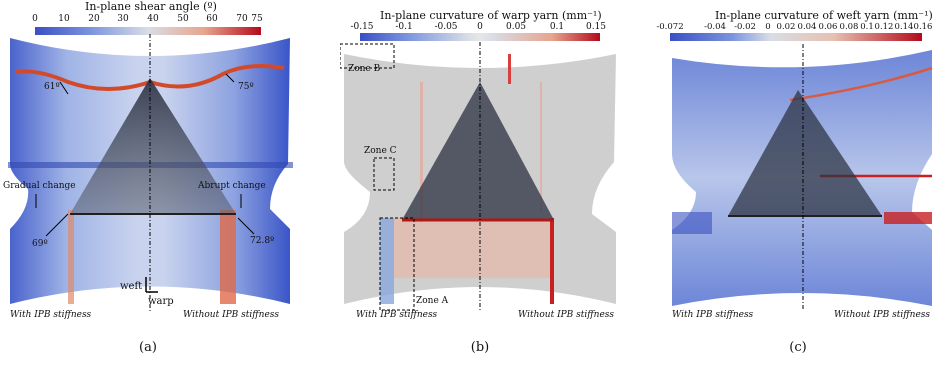 The width and height of the screenshot is (936, 366). What do you see at coordinates (786, 27) in the screenshot?
I see `tick: 0.02` at bounding box center [786, 27].